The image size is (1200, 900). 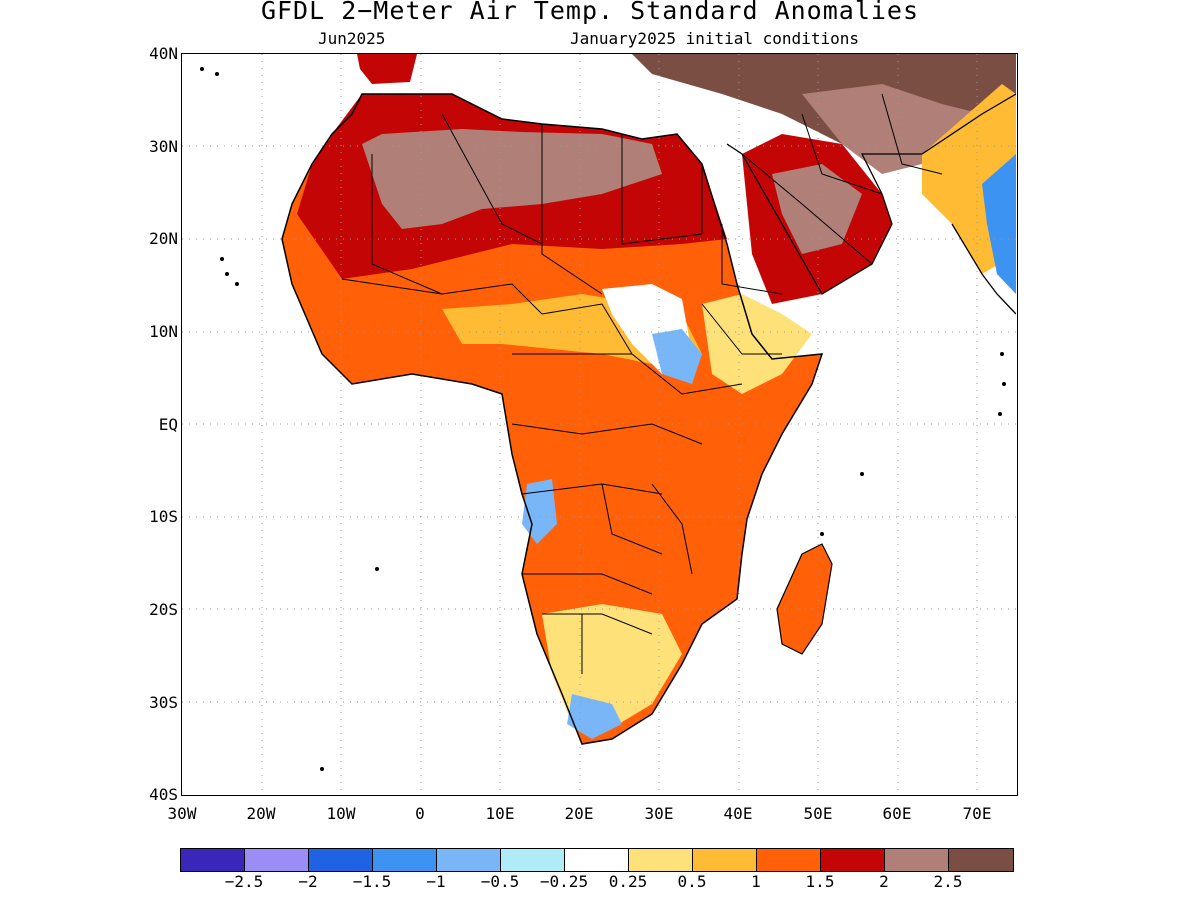 What do you see at coordinates (163, 702) in the screenshot?
I see `lat-label-30s: 30S` at bounding box center [163, 702].